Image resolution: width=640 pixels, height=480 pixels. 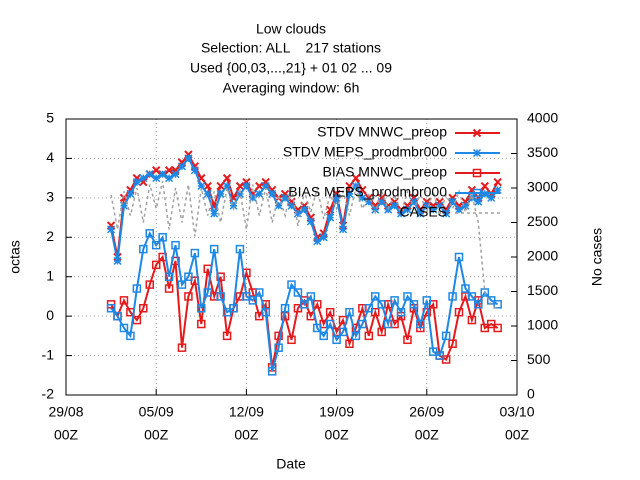 I want to click on x-tick-label: 12/09, so click(x=246, y=412).